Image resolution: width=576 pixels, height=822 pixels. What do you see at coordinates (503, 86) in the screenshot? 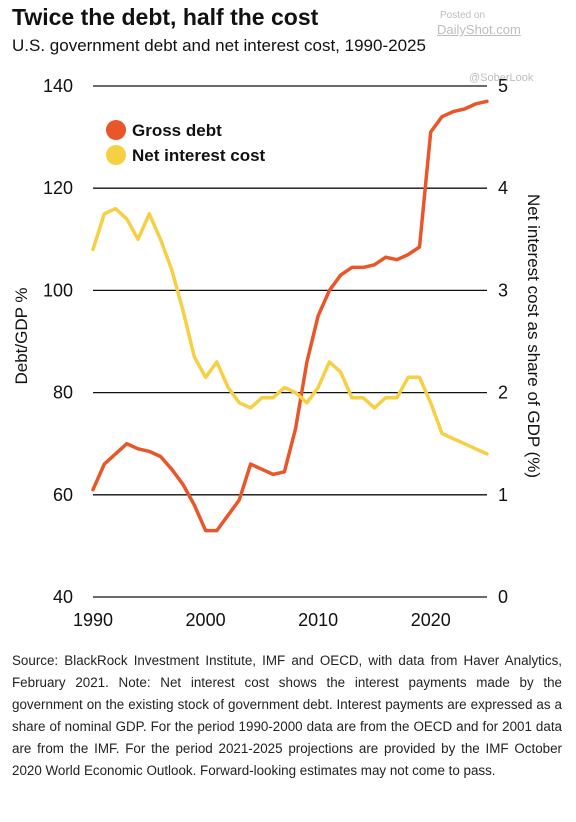
I see `y2-tick-label: 5` at bounding box center [503, 86].